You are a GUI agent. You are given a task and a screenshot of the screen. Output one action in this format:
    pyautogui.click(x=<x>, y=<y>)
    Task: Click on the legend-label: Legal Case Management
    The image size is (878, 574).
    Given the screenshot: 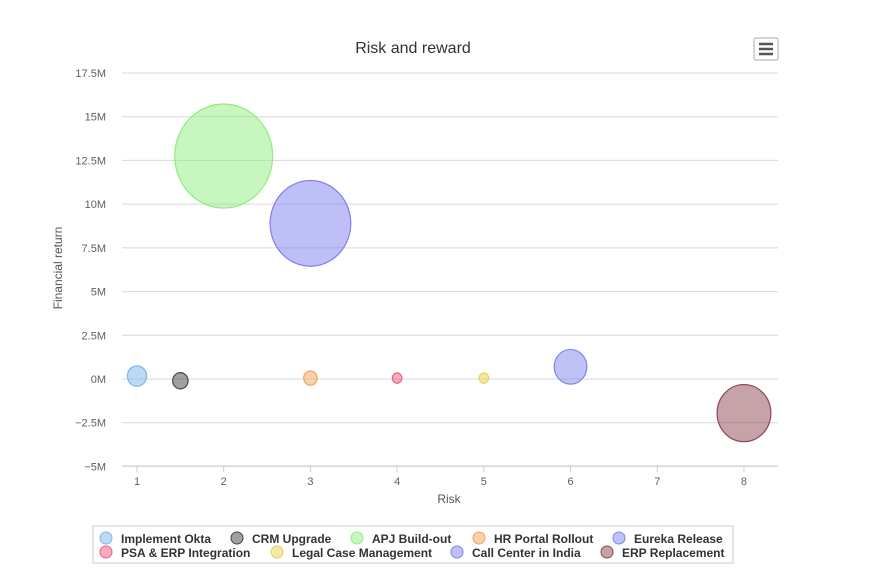 What is the action you would take?
    pyautogui.click(x=362, y=553)
    